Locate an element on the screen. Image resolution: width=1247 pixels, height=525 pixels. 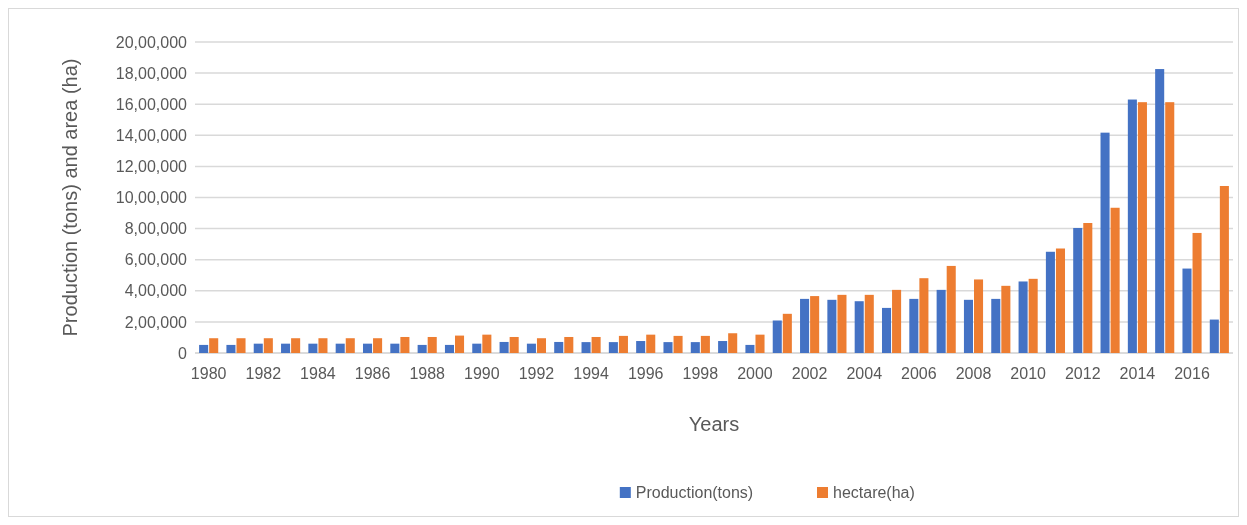
y-tick-label: 8,00,000 is located at coordinates (156, 229).